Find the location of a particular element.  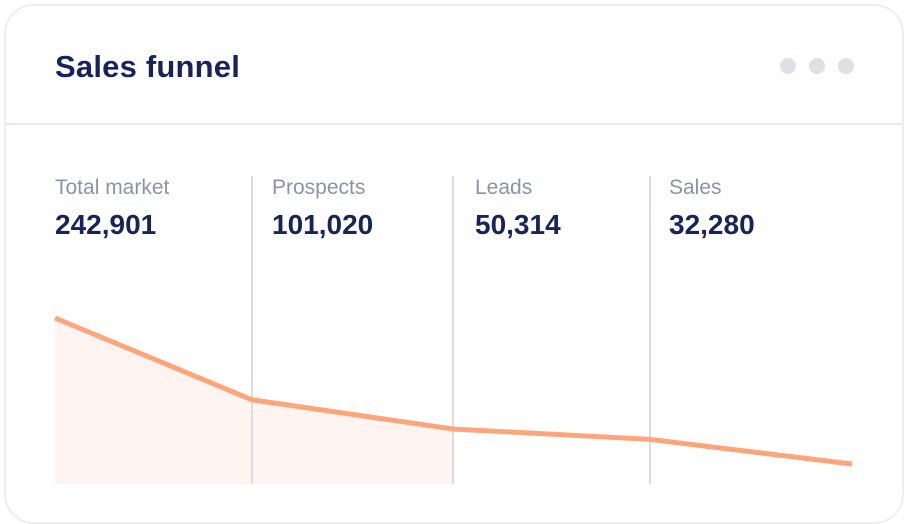

stage-value-leads: 50,314 is located at coordinates (518, 225).